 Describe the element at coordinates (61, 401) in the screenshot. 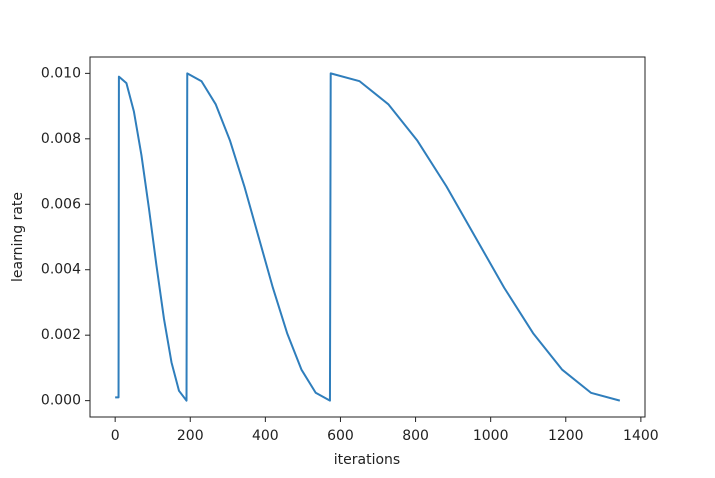

I see `y-tick-label: 0.000` at that location.